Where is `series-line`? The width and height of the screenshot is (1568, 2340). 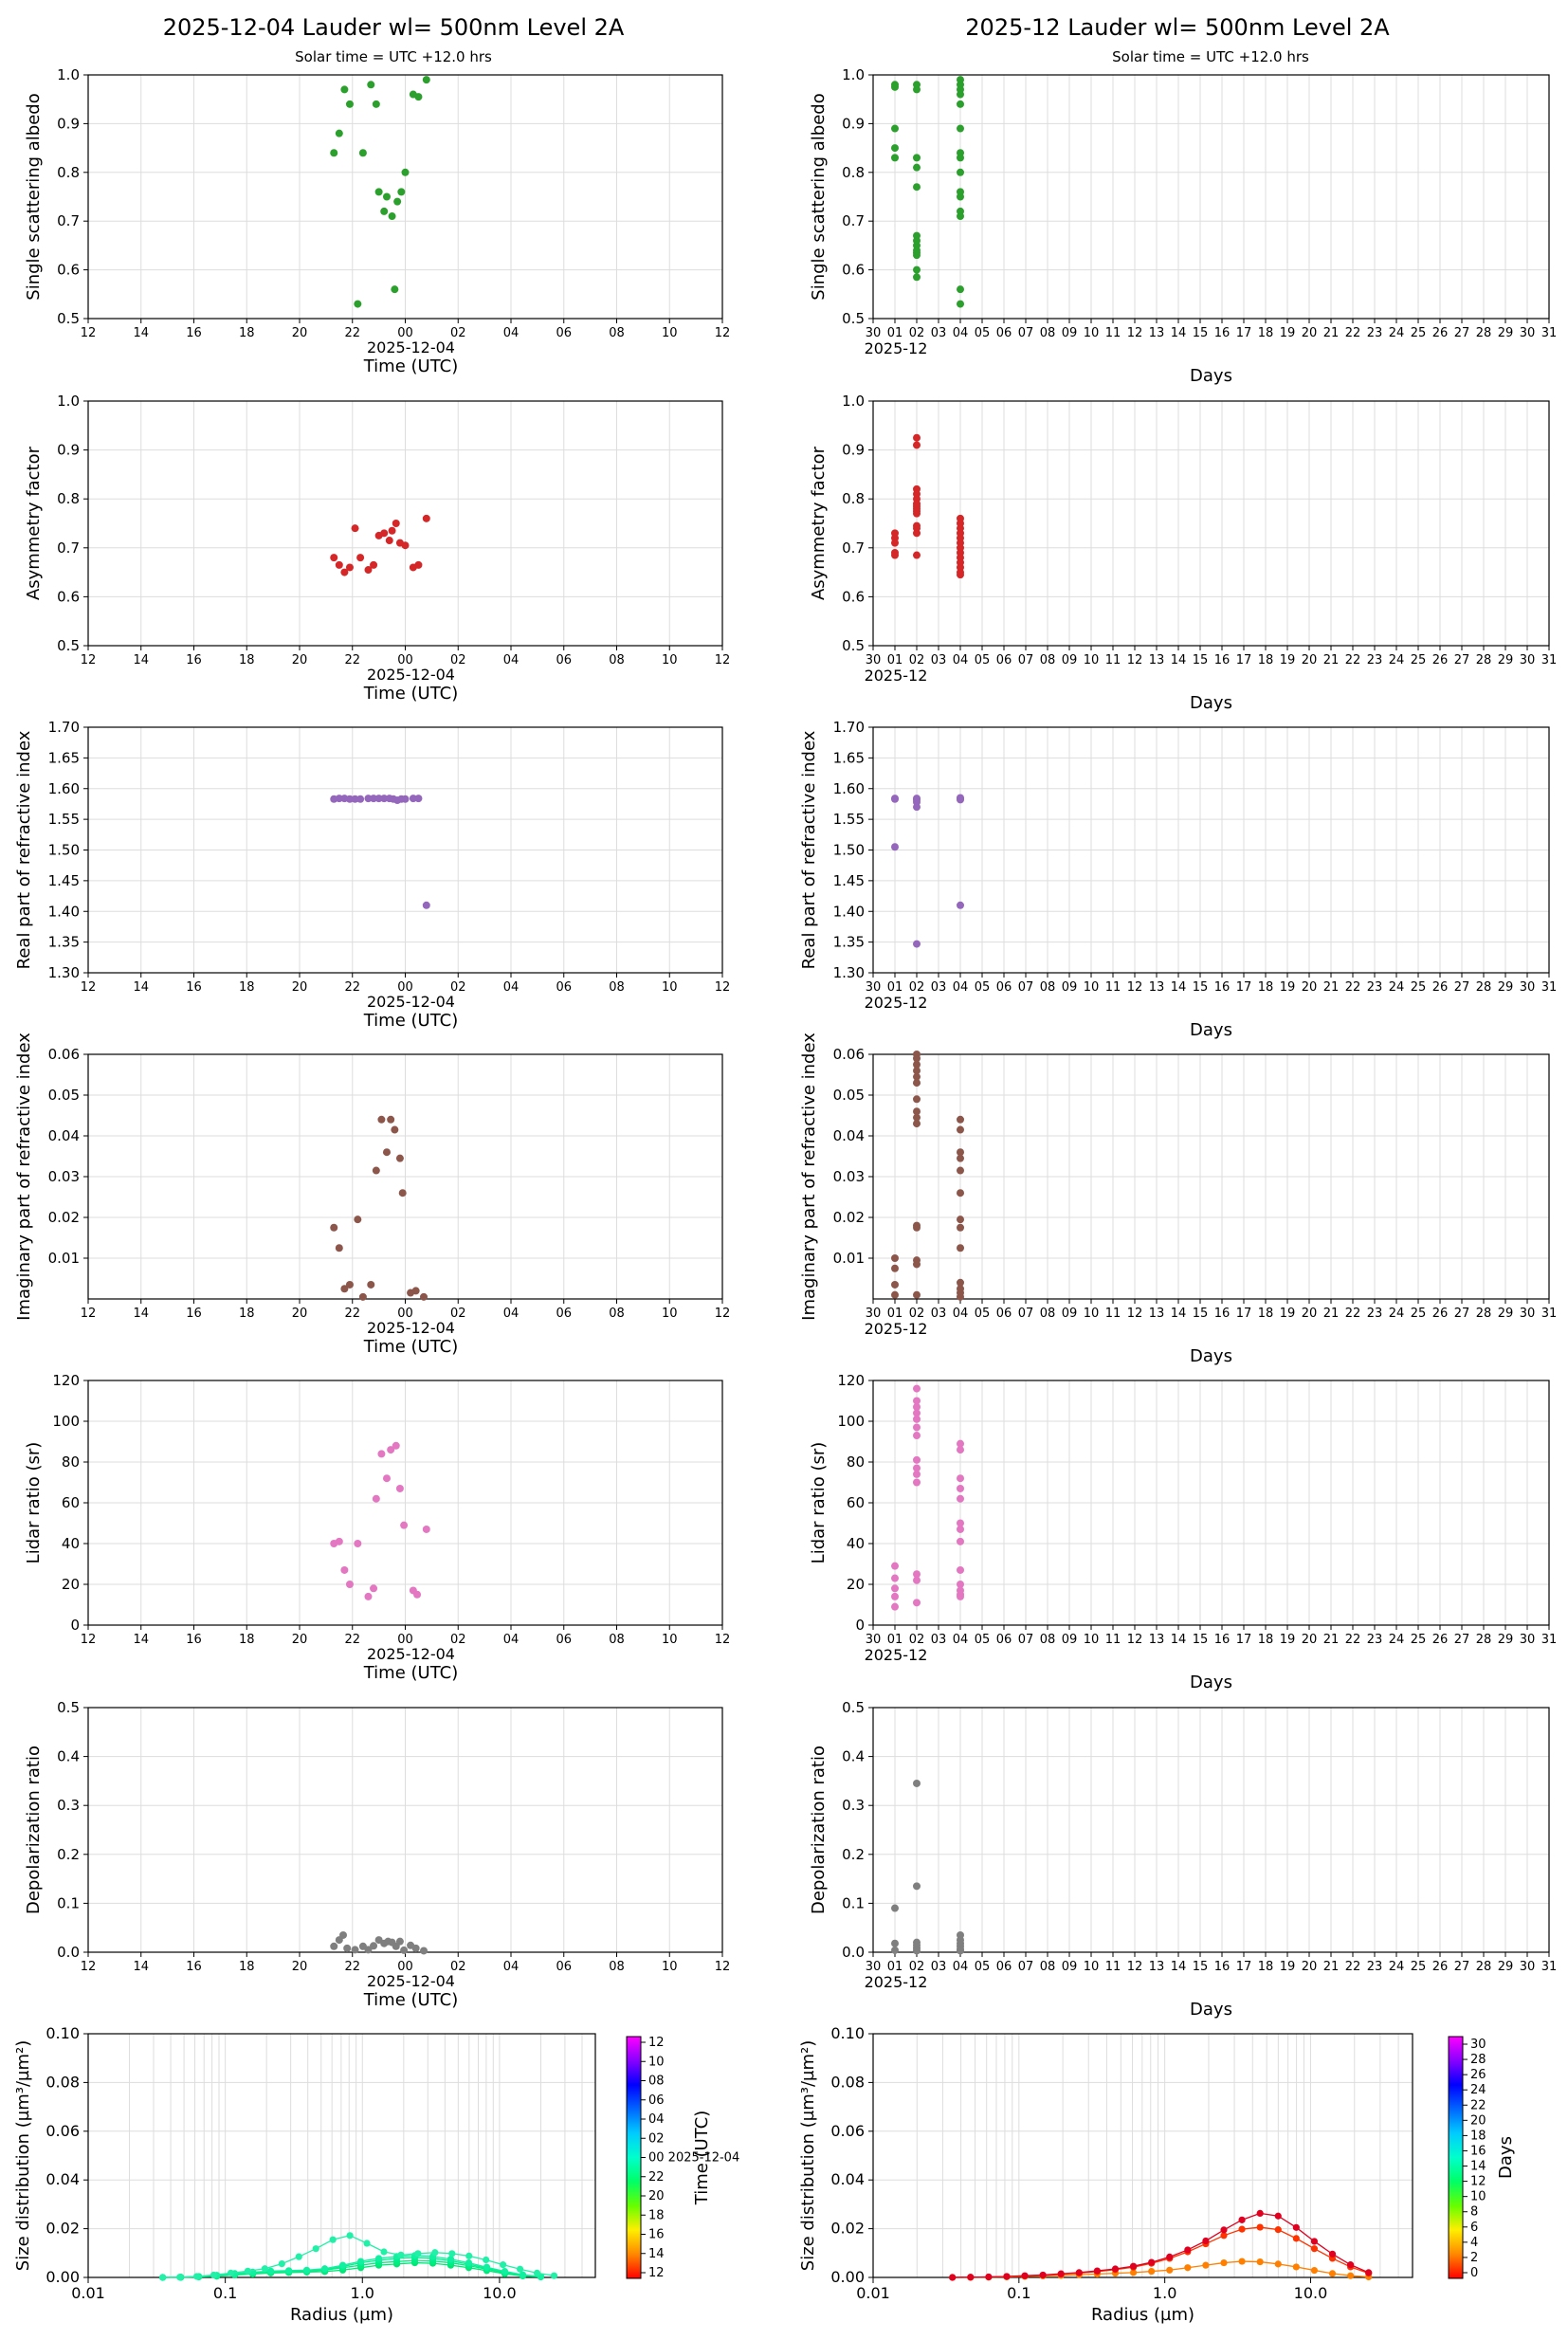 series-line is located at coordinates (1160, 2245).